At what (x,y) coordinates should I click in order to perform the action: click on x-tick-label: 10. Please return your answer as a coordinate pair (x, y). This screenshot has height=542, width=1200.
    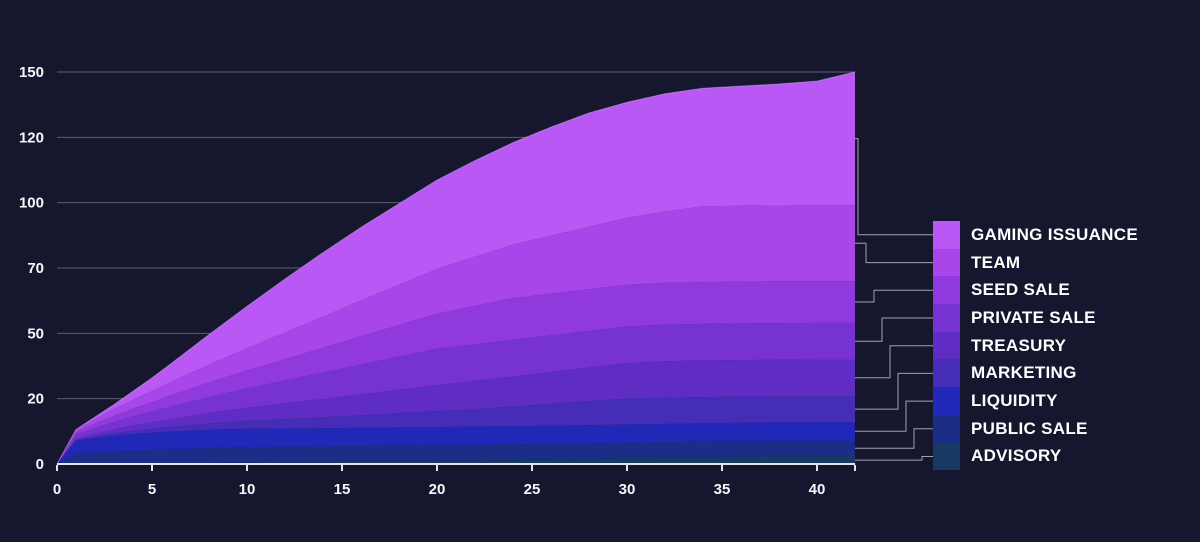
    Looking at the image, I should click on (247, 489).